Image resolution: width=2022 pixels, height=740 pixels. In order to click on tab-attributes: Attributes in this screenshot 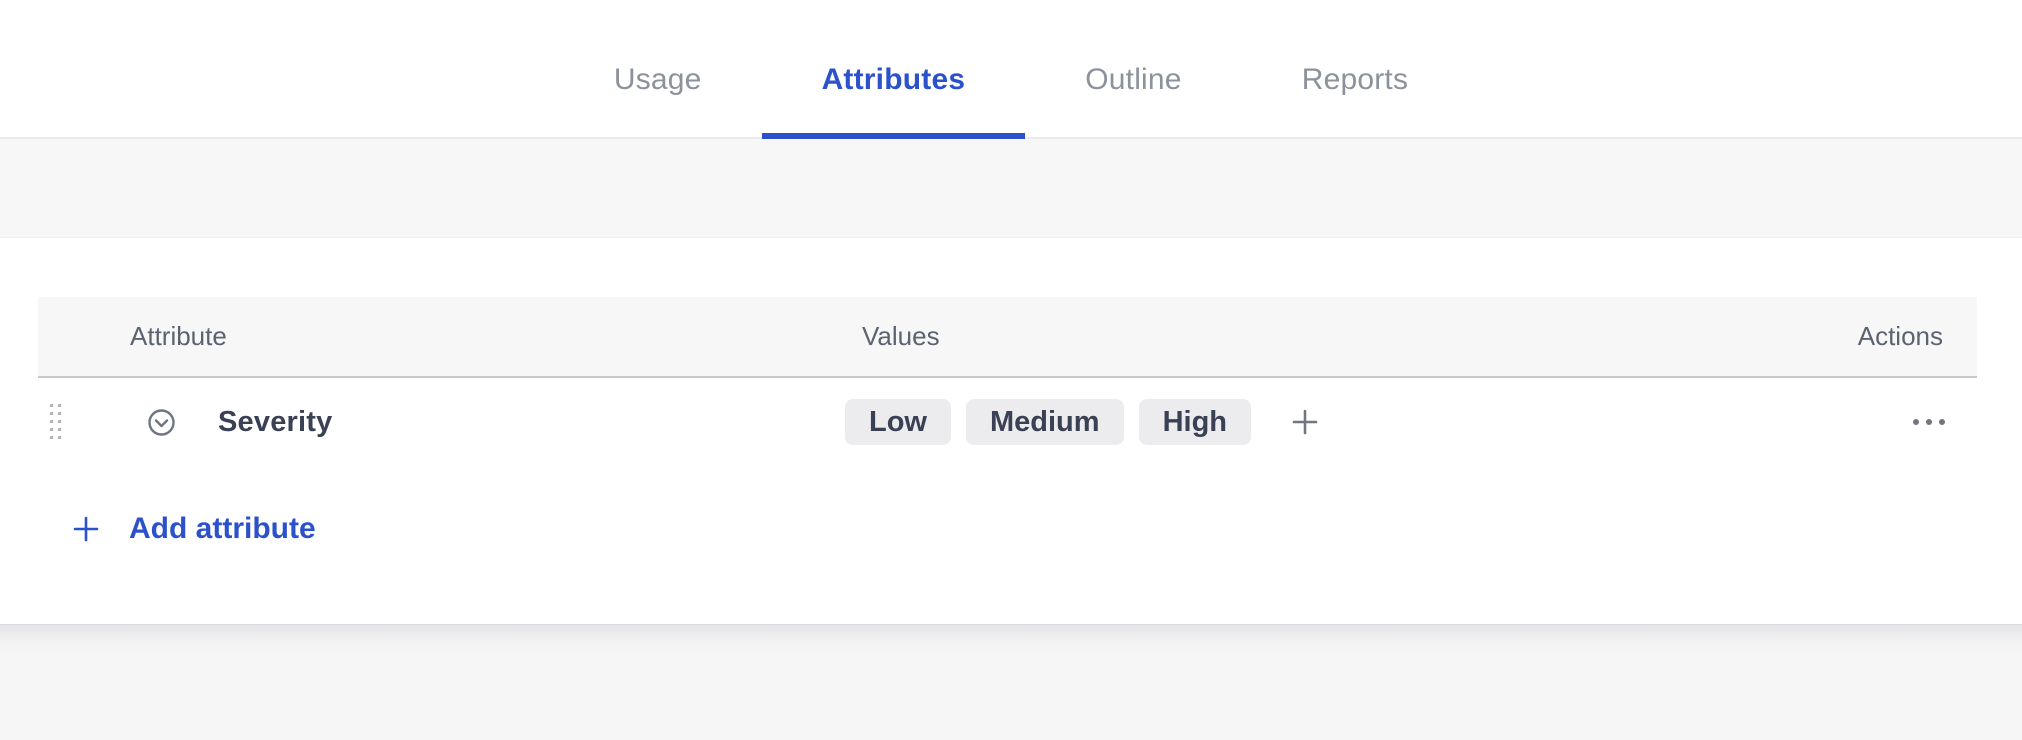, I will do `click(893, 69)`.